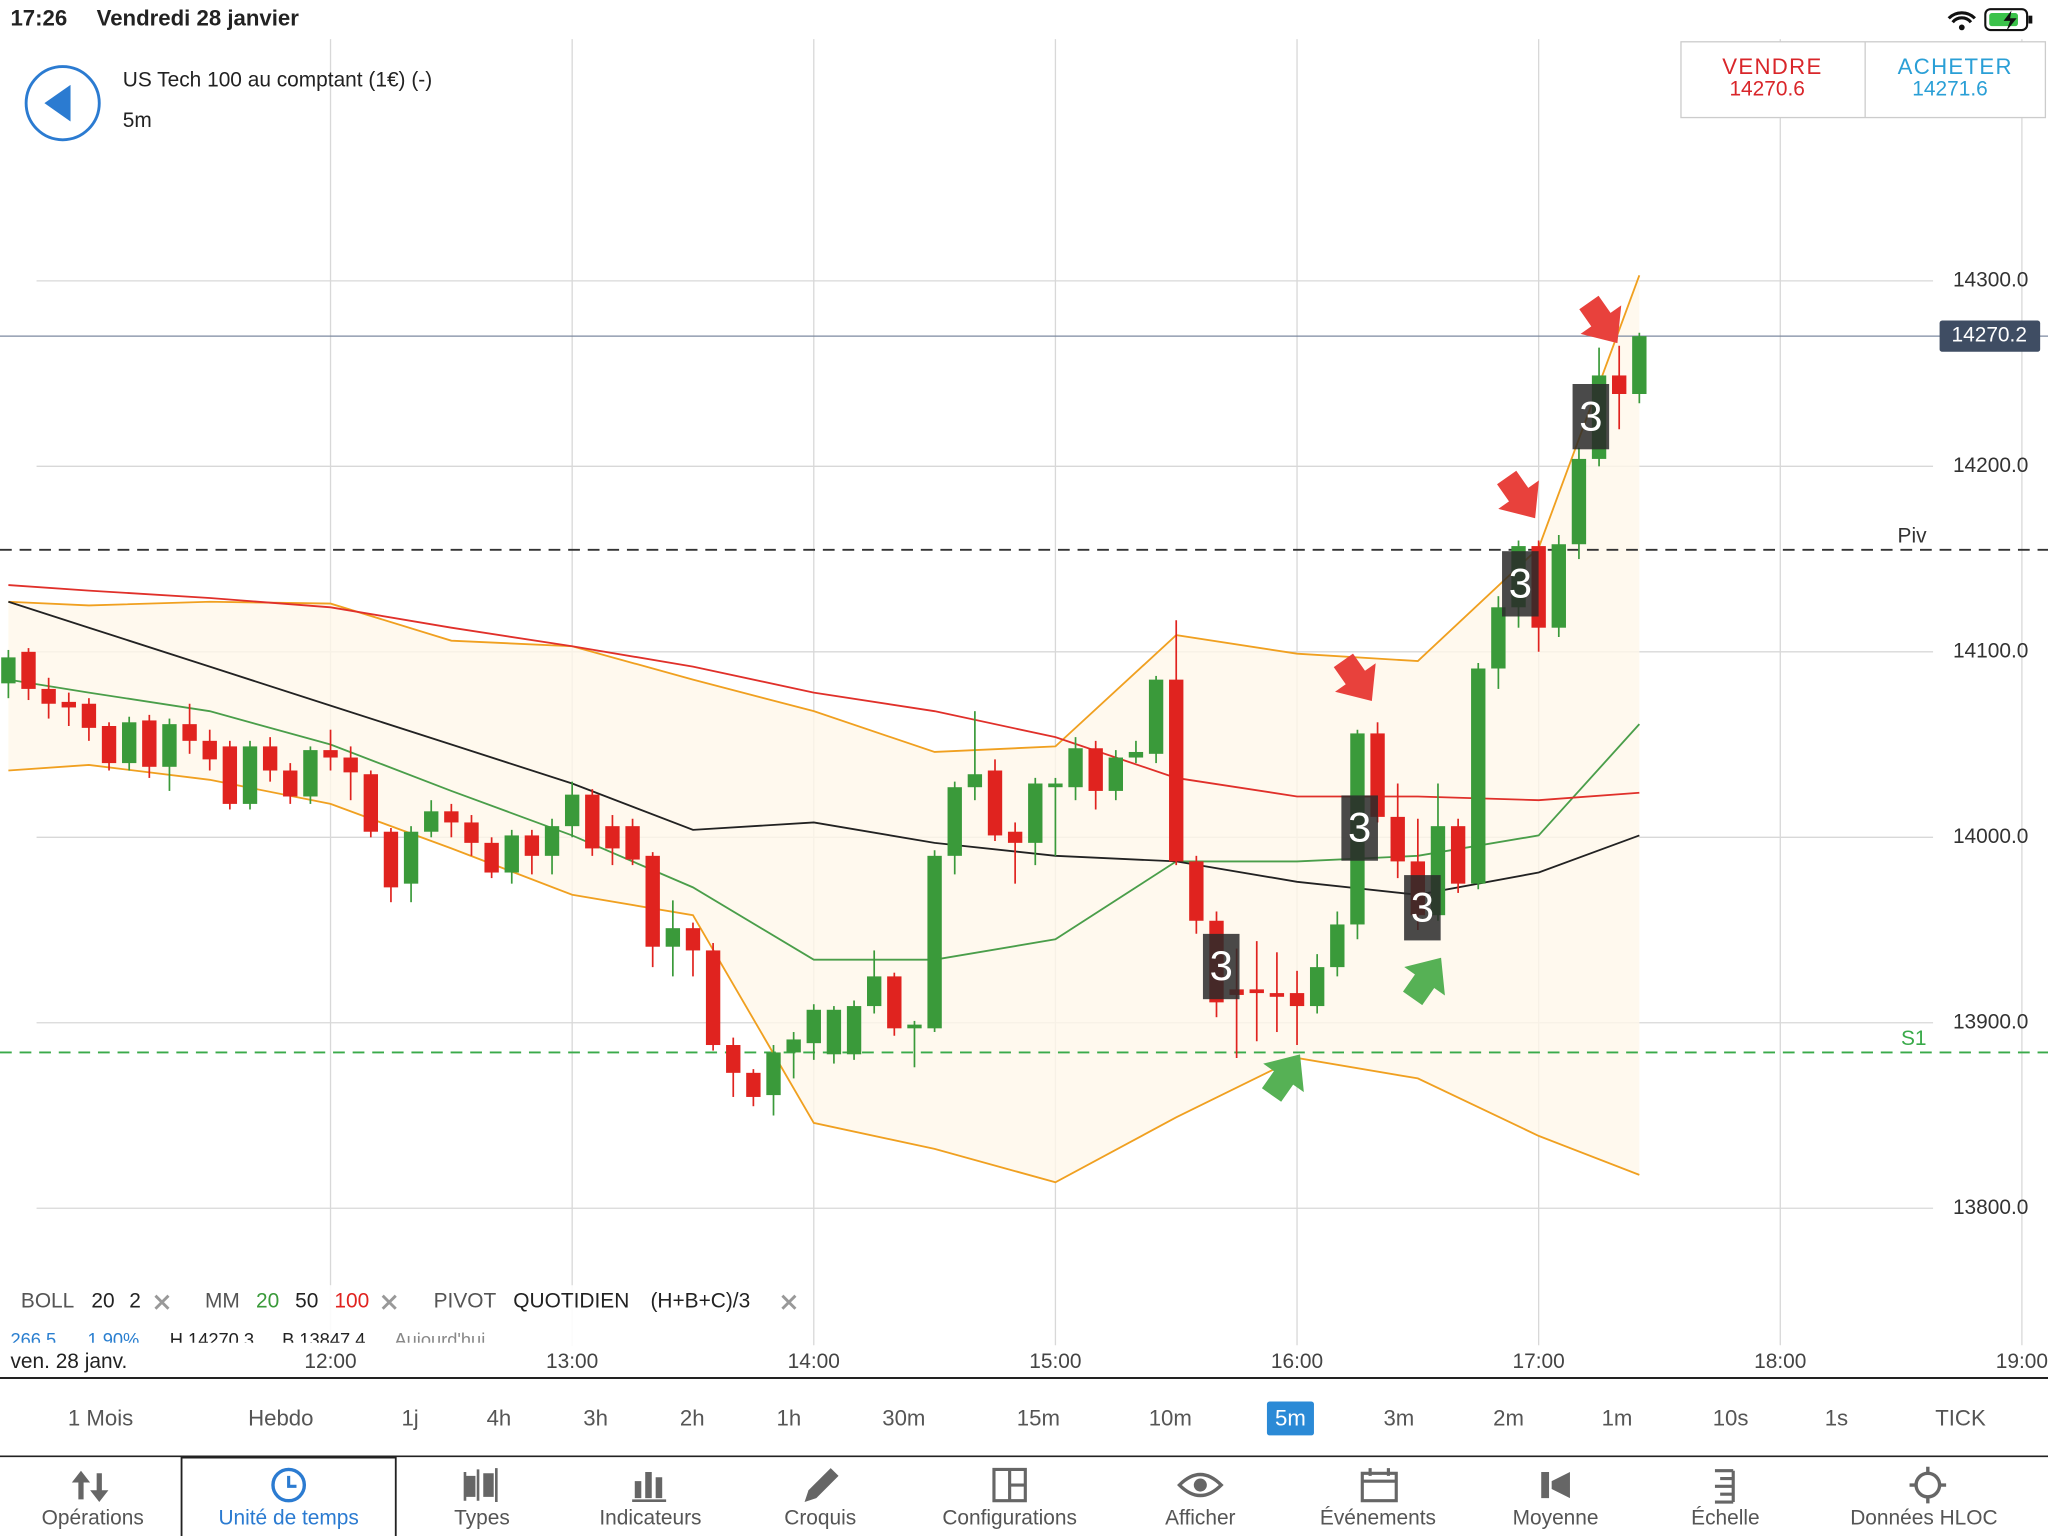 This screenshot has width=2048, height=1536. I want to click on tab-label: Croquis, so click(820, 1518).